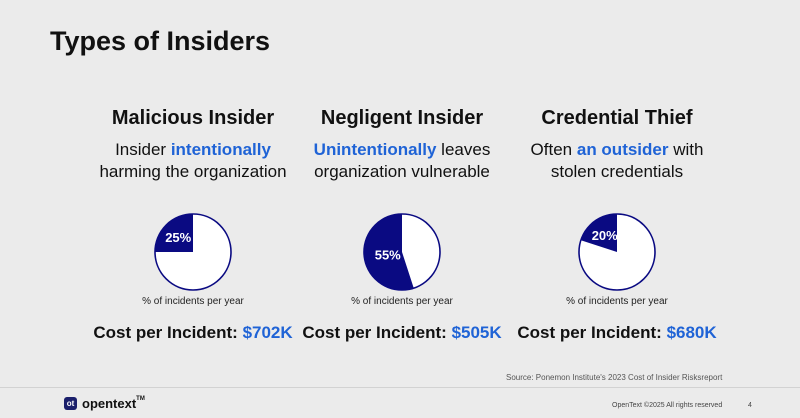 Image resolution: width=800 pixels, height=418 pixels. Describe the element at coordinates (375, 149) in the screenshot. I see `desc-highlight: Unintentionally` at that location.